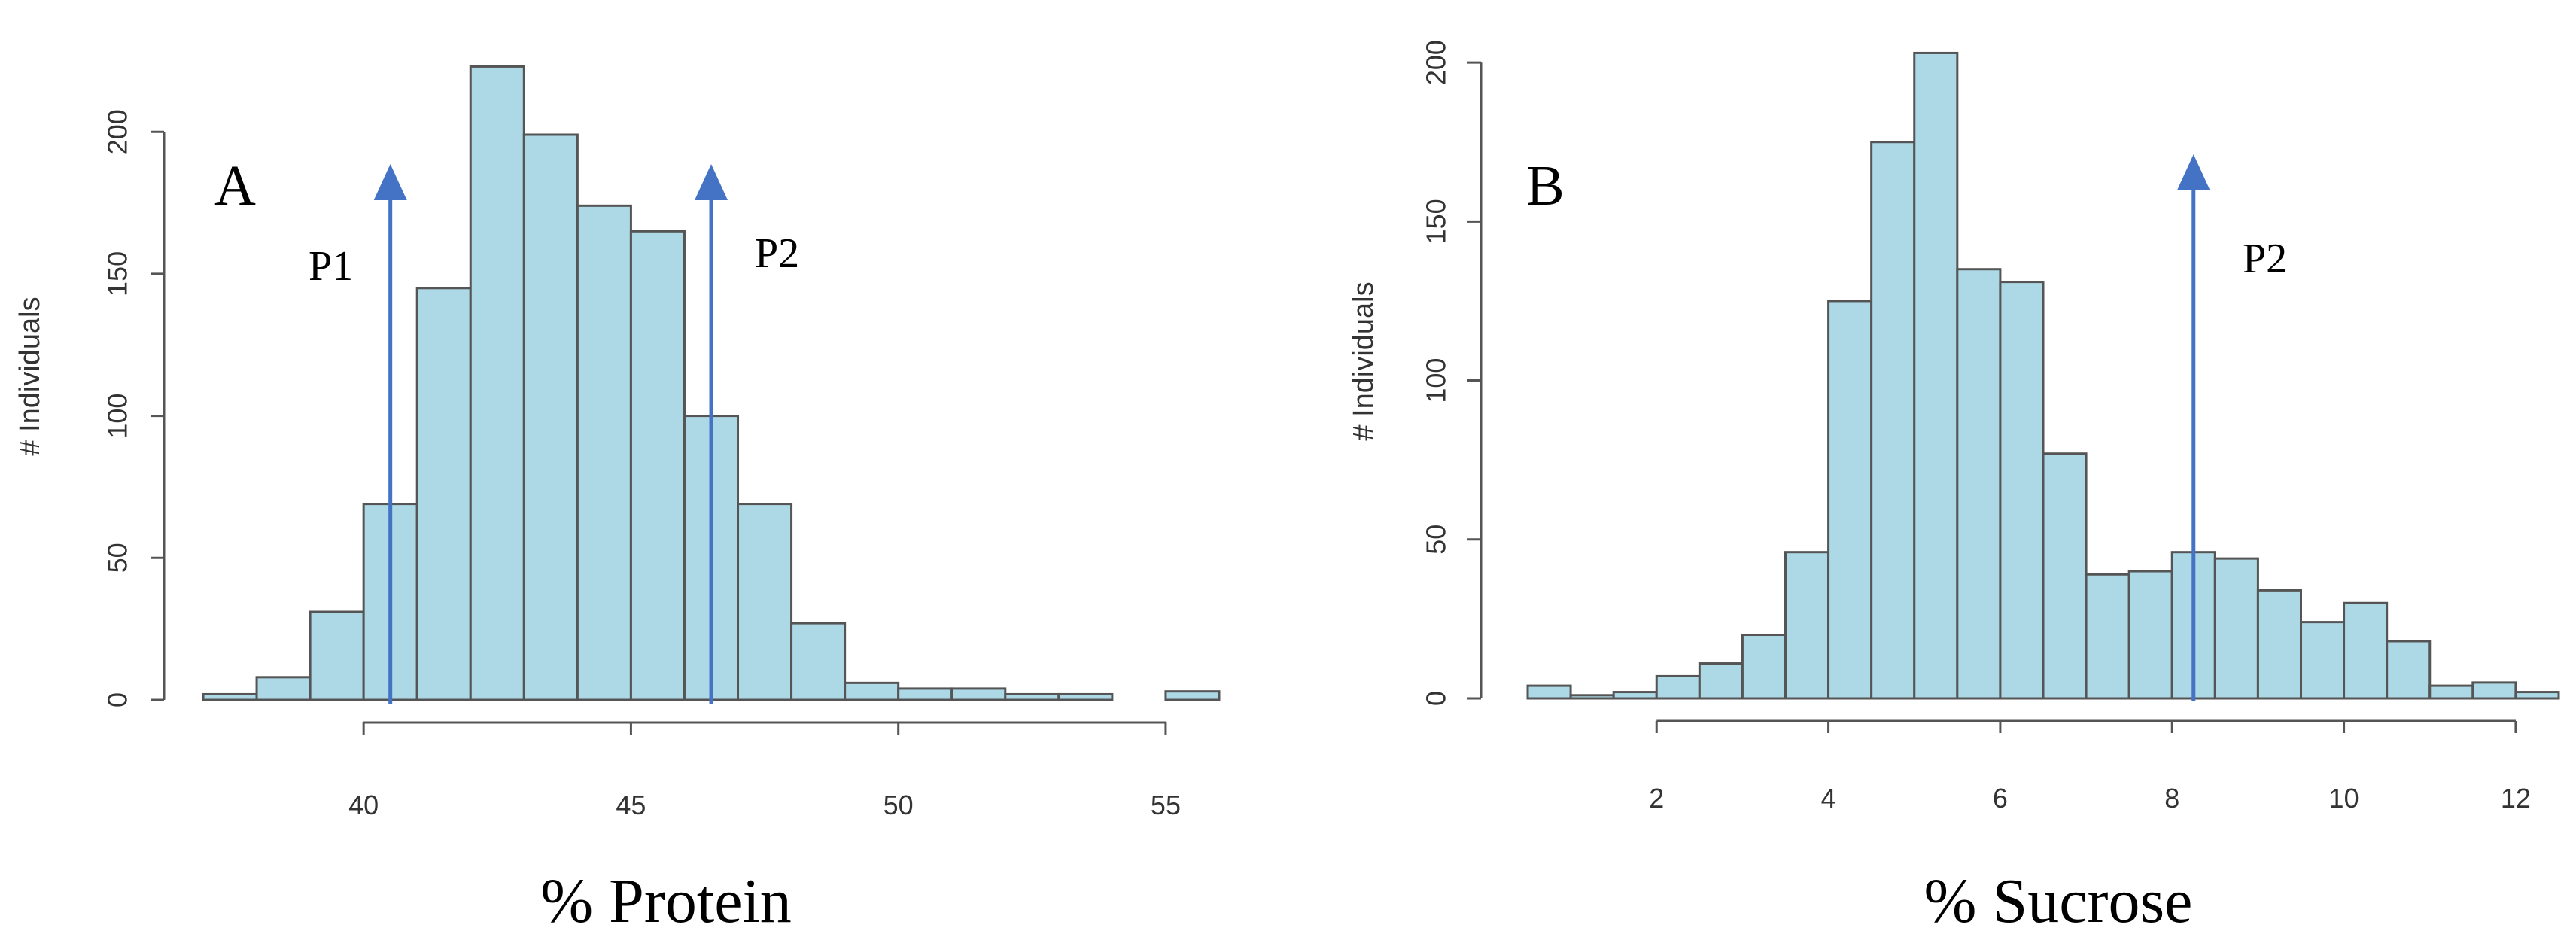 This screenshot has width=2576, height=940. What do you see at coordinates (363, 804) in the screenshot?
I see `x-tick-label: 40` at bounding box center [363, 804].